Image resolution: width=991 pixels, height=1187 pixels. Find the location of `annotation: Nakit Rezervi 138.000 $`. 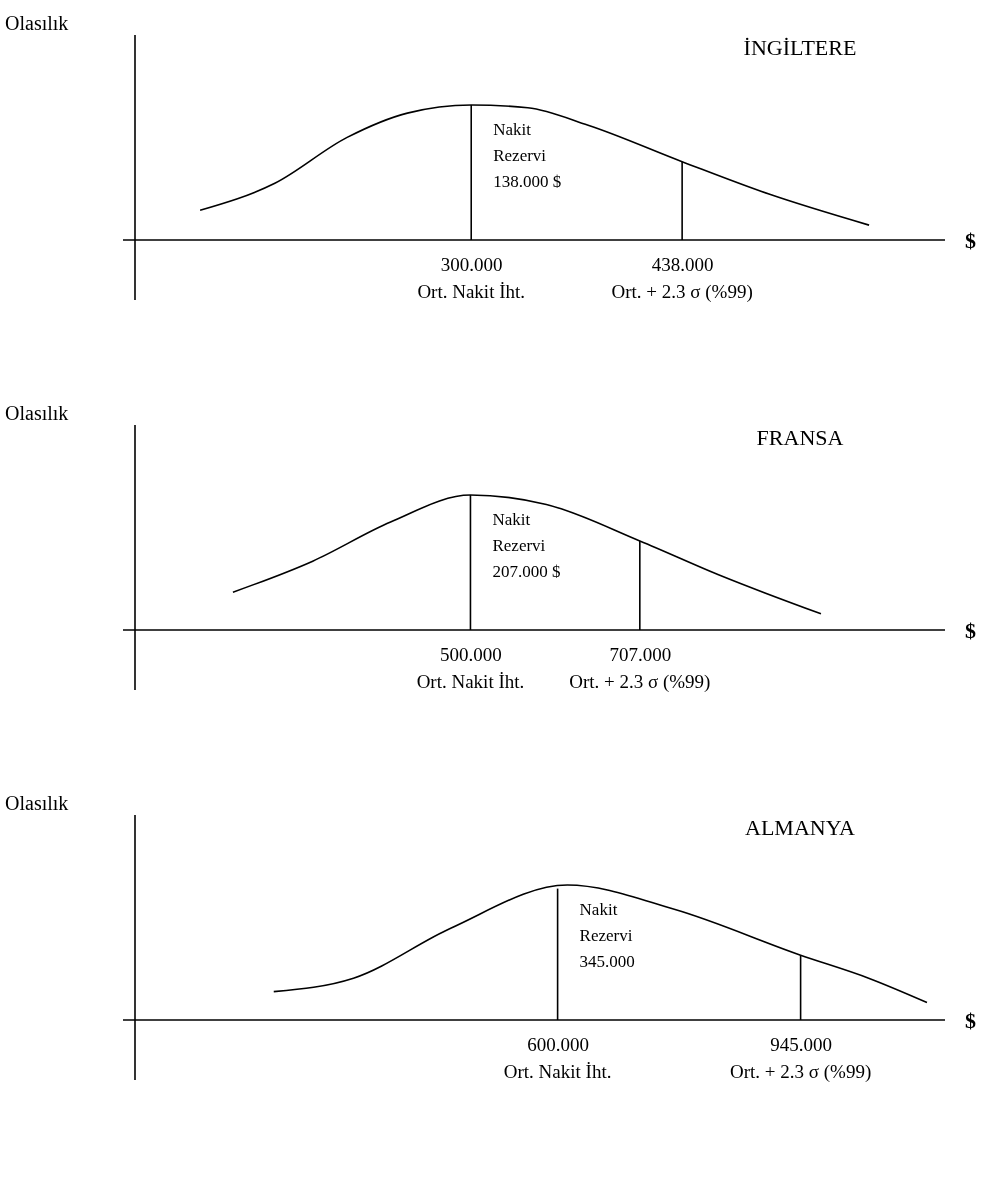

annotation: Nakit Rezervi 138.000 $ is located at coordinates (527, 155).